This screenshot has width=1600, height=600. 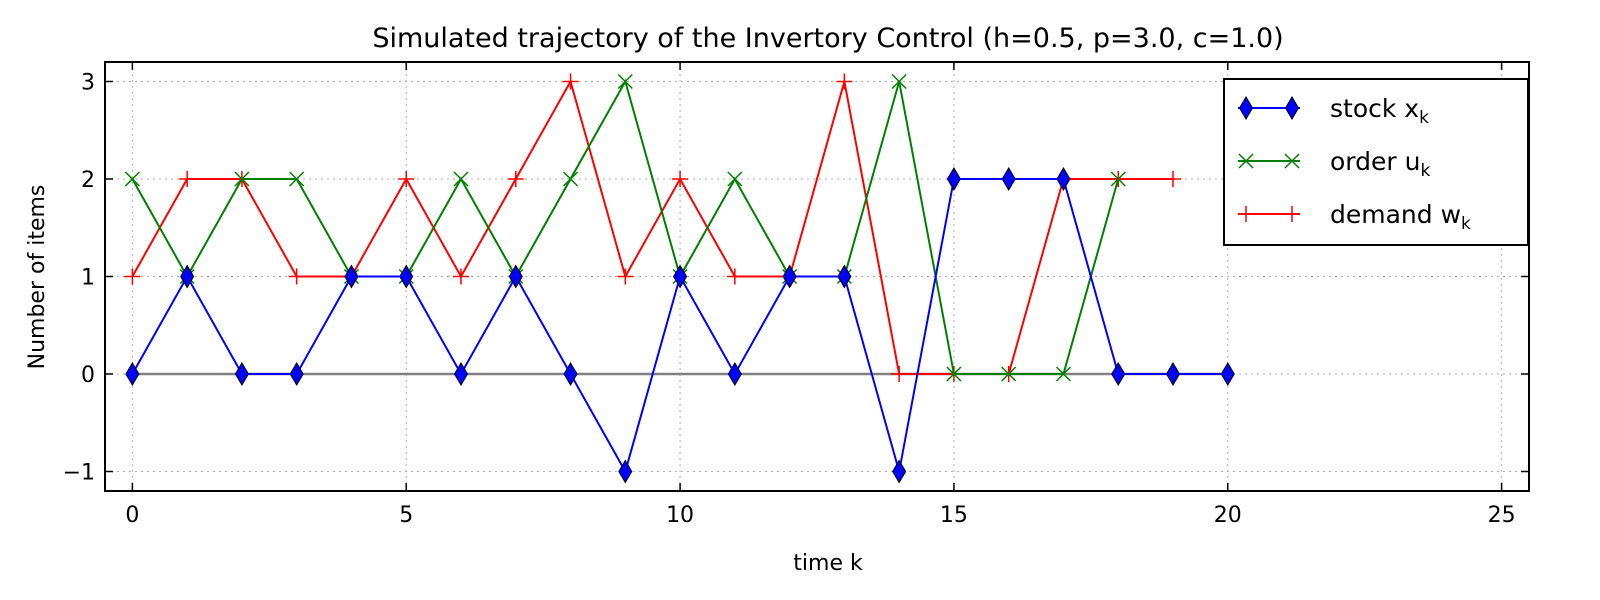 I want to click on x-tick-label: 15, so click(x=954, y=515).